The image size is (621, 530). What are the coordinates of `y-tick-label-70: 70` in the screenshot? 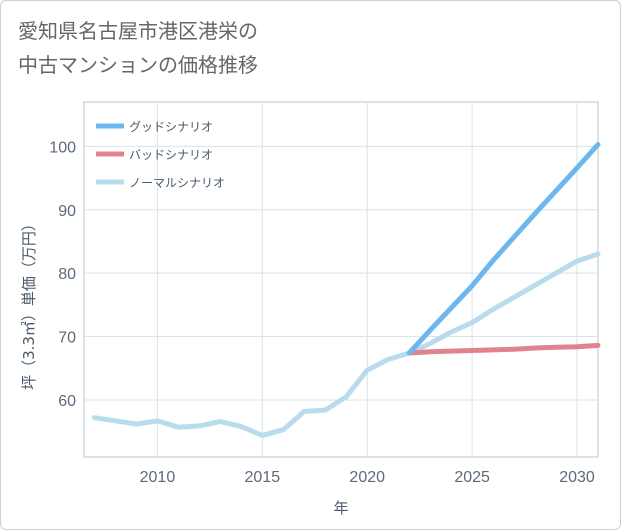 It's located at (67, 338).